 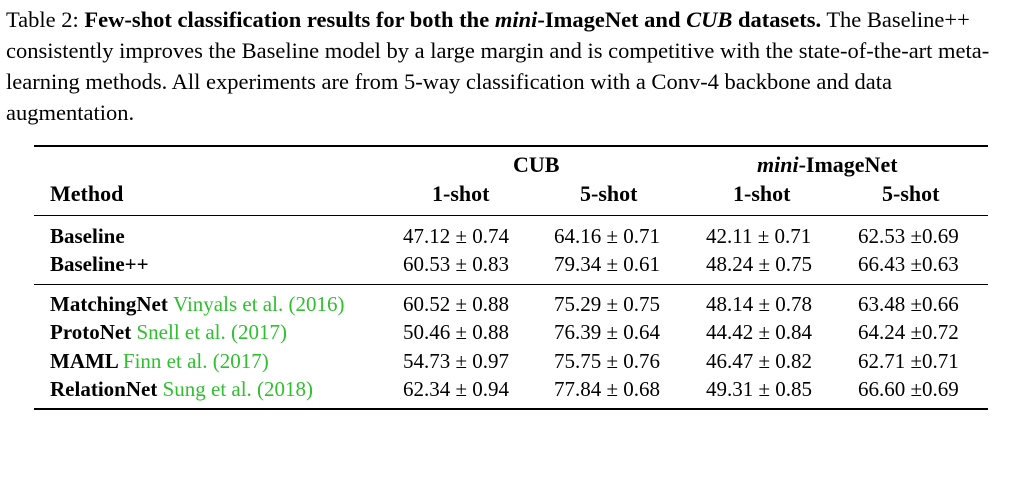 What do you see at coordinates (42, 19) in the screenshot?
I see `caption-label: Table 2:` at bounding box center [42, 19].